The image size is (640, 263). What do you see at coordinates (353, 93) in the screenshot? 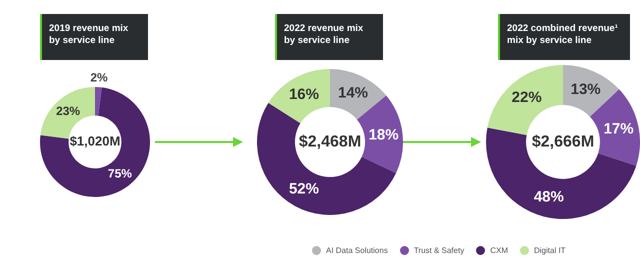
I see `data-label: 14%` at bounding box center [353, 93].